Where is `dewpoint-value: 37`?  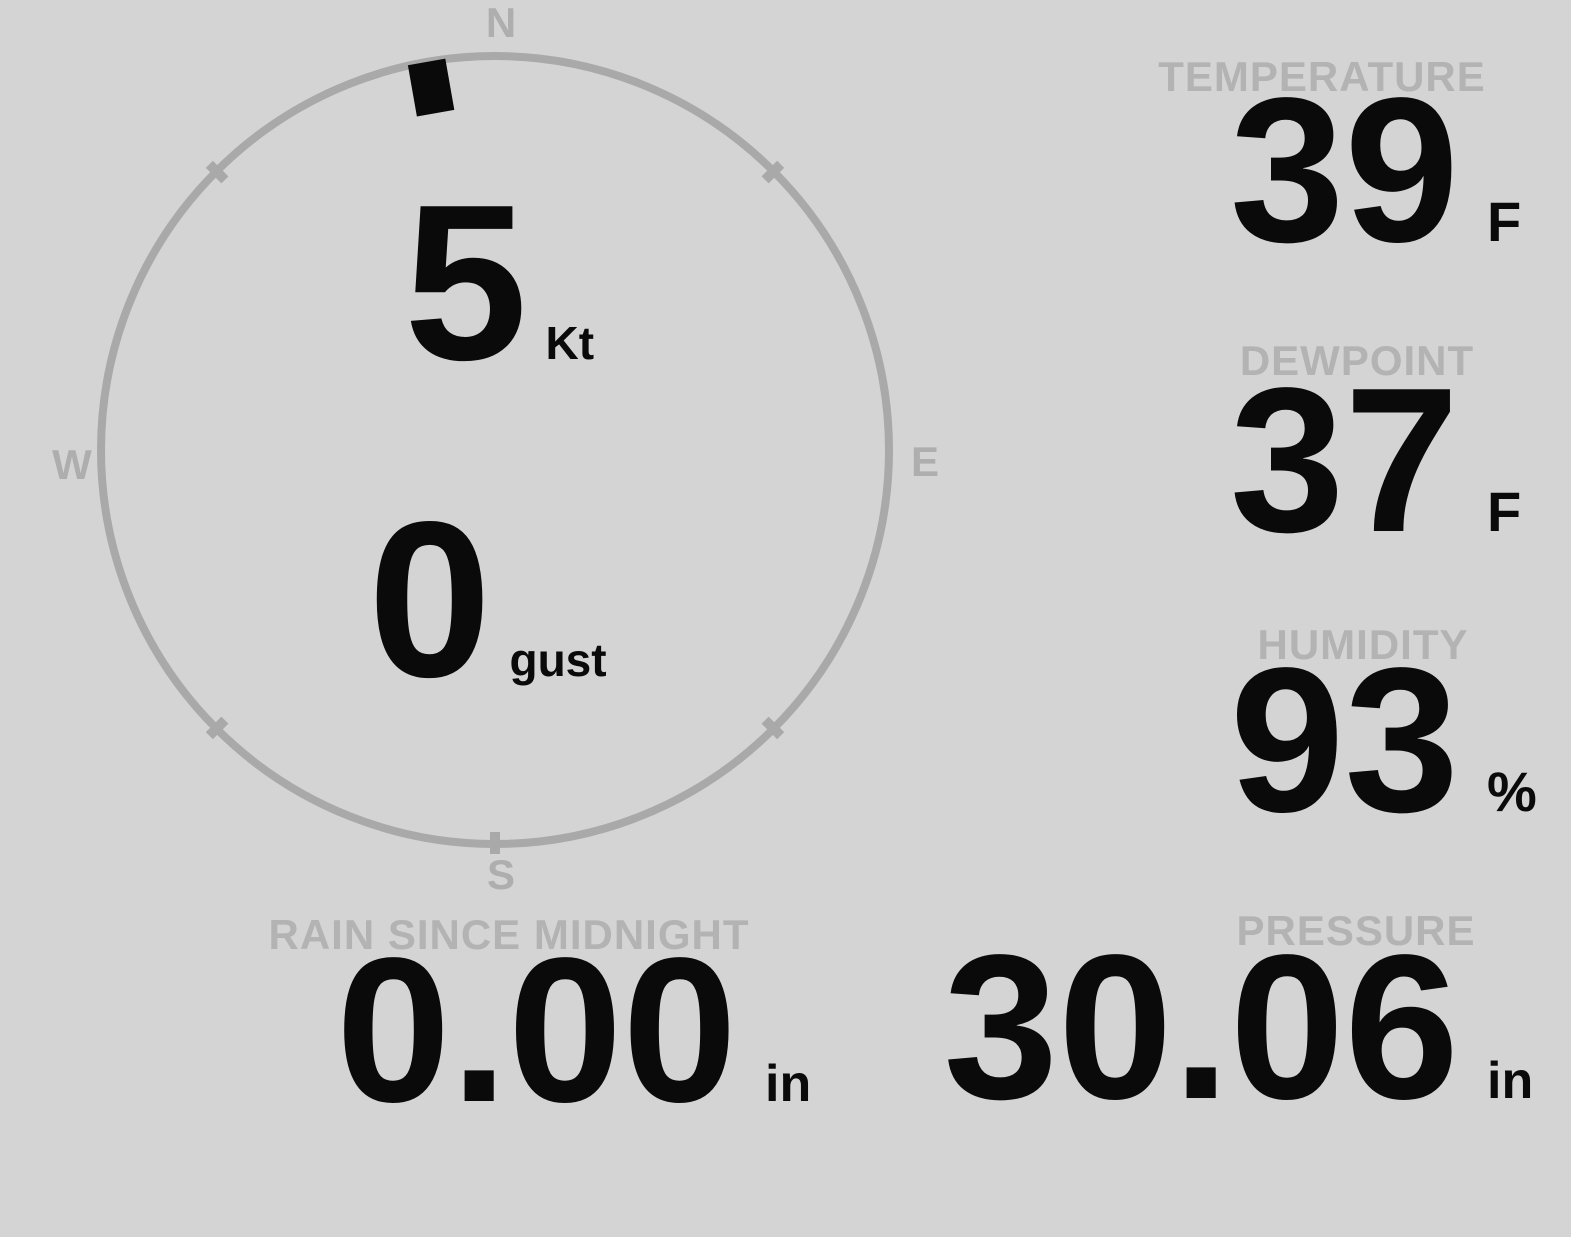 dewpoint-value: 37 is located at coordinates (1344, 460).